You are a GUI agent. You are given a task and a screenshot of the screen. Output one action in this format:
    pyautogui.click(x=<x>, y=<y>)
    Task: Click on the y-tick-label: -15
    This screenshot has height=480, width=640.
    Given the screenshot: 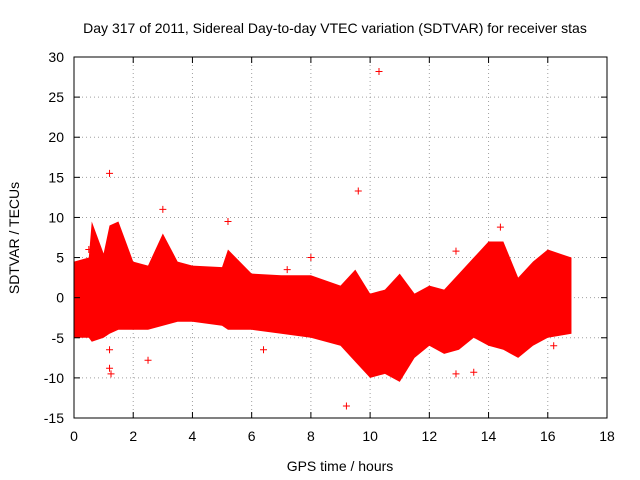 What is the action you would take?
    pyautogui.click(x=54, y=418)
    